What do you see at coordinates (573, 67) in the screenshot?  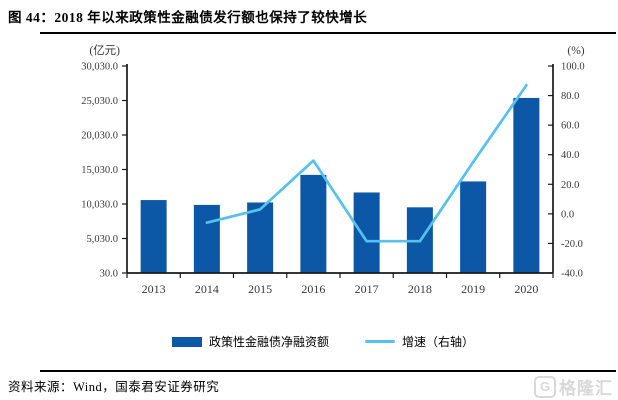 I see `right-axis-tick-label: 100.0` at bounding box center [573, 67].